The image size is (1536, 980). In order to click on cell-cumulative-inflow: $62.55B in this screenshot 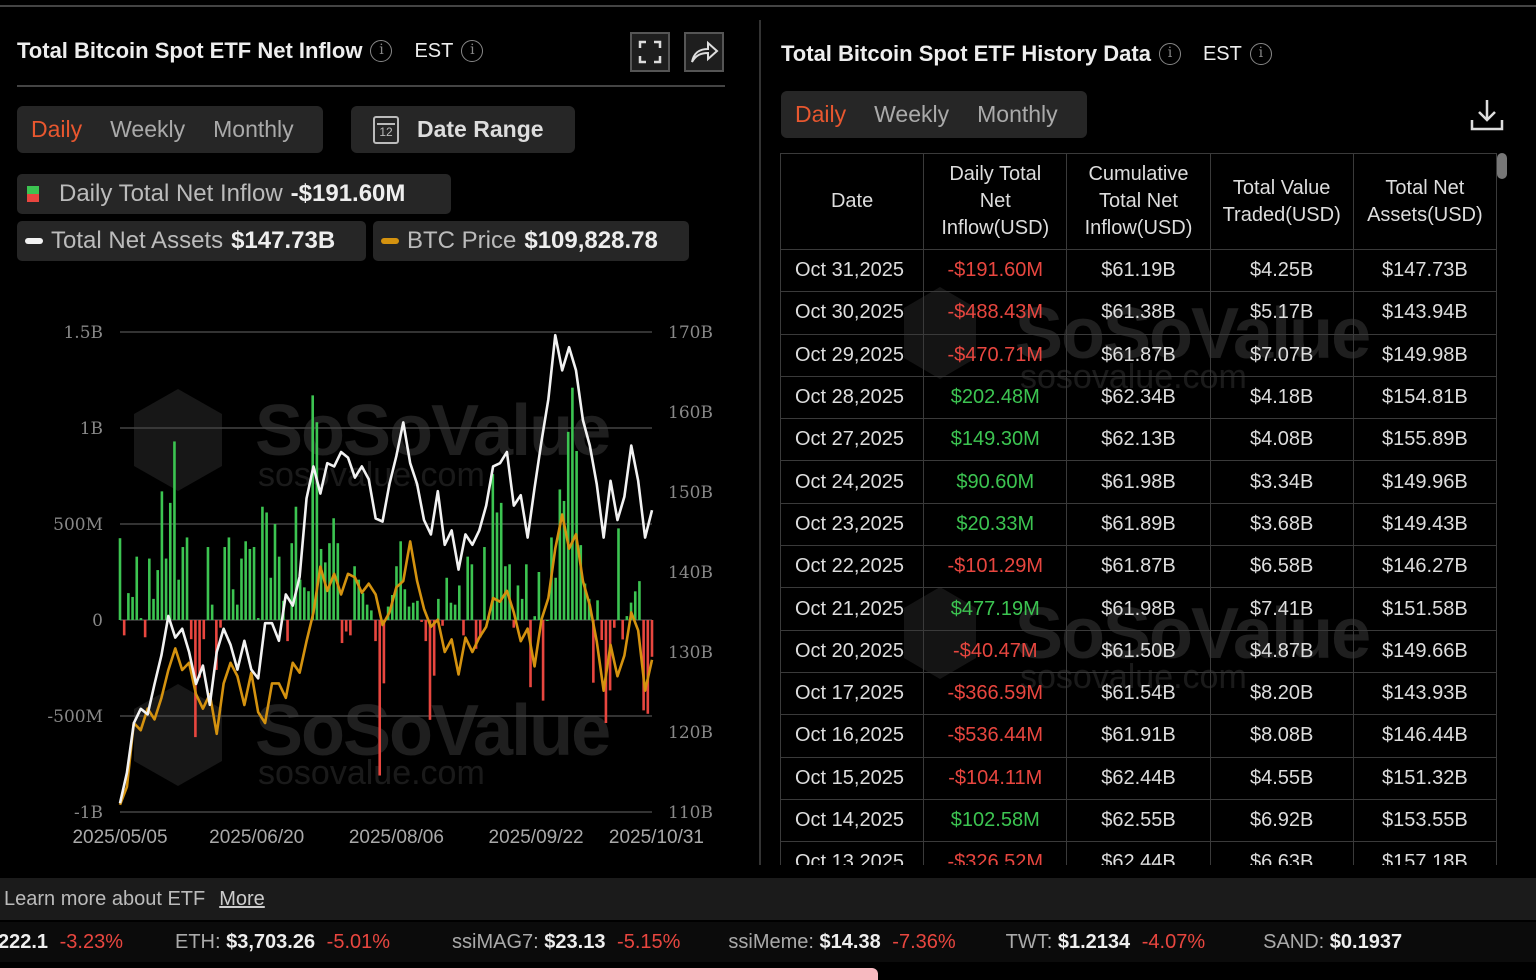, I will do `click(1138, 820)`.